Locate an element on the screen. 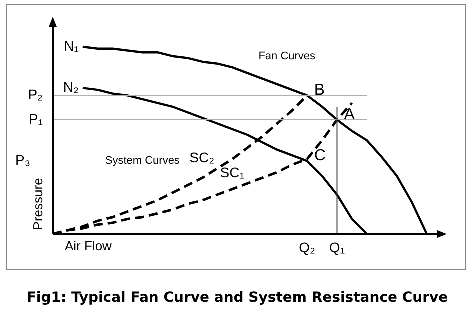  text: P₃ is located at coordinates (23, 160).